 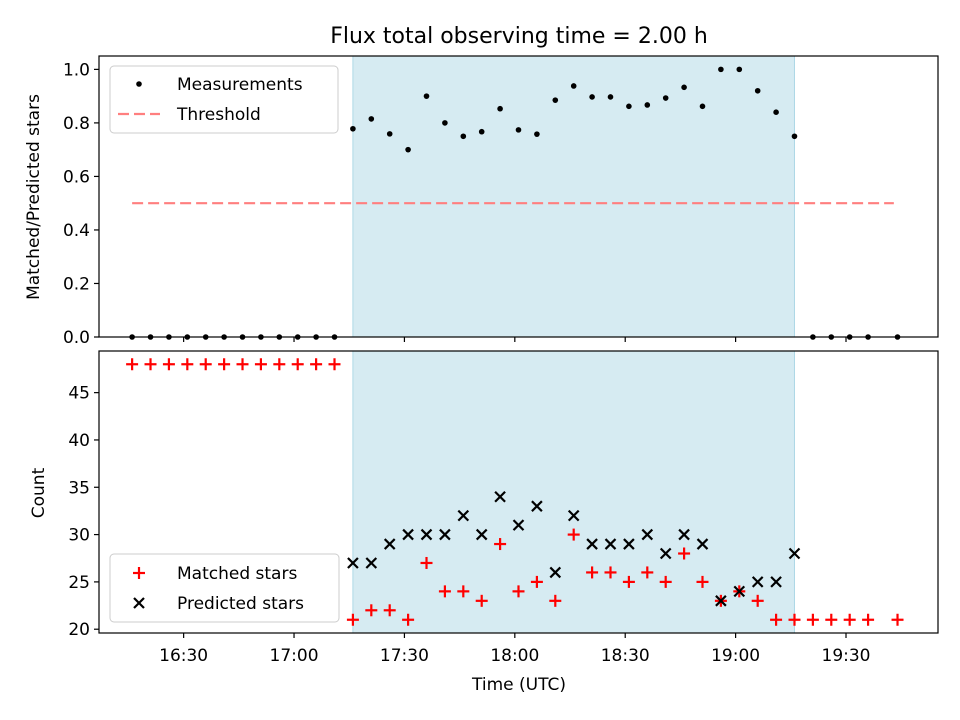 What do you see at coordinates (79, 394) in the screenshot?
I see `bottom-y-tick-label: 45` at bounding box center [79, 394].